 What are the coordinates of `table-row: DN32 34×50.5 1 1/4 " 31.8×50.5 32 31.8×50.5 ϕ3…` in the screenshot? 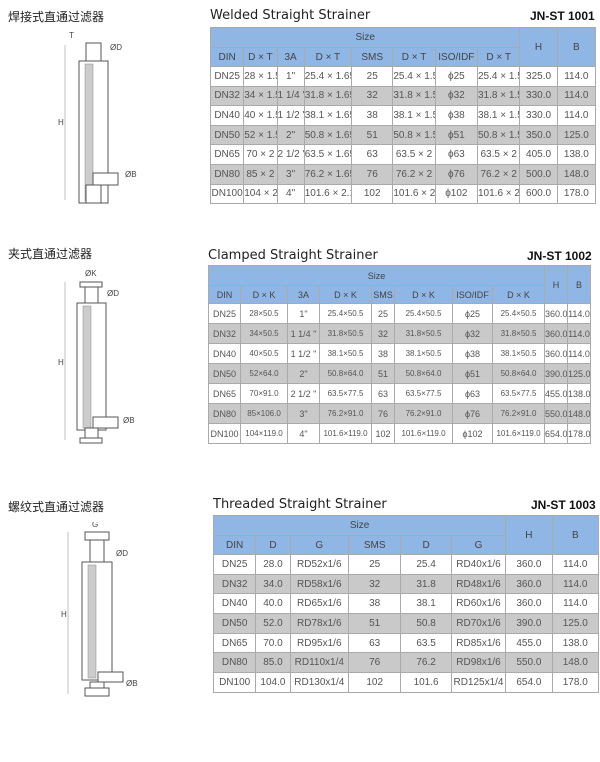 It's located at (400, 333).